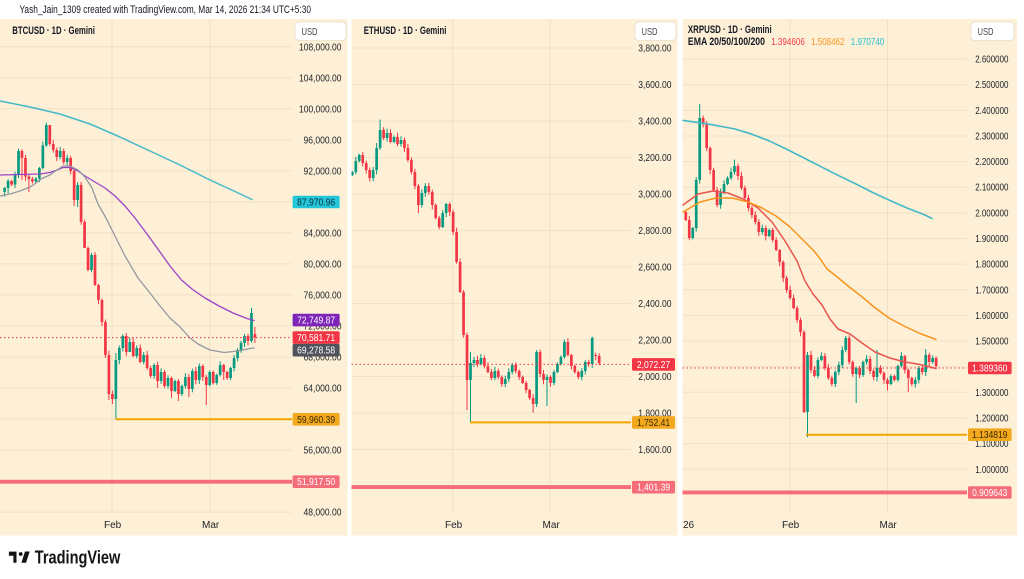 The image size is (1024, 579). Describe the element at coordinates (655, 341) in the screenshot. I see `svg-text: 2,200.00` at that location.